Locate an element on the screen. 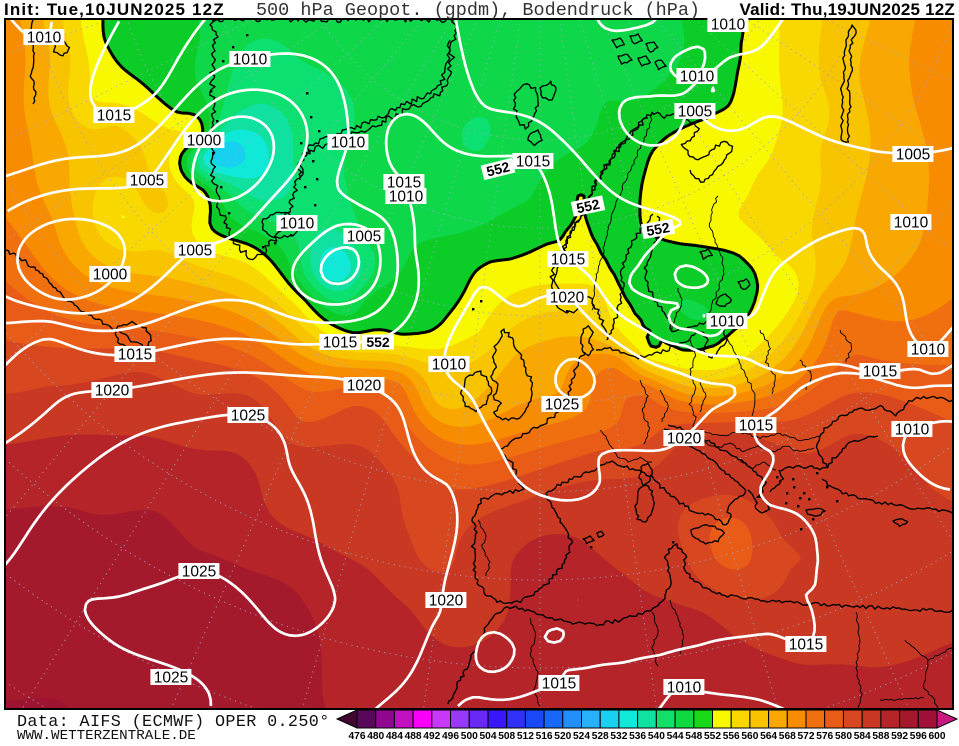  svg-text: 476 is located at coordinates (357, 736).